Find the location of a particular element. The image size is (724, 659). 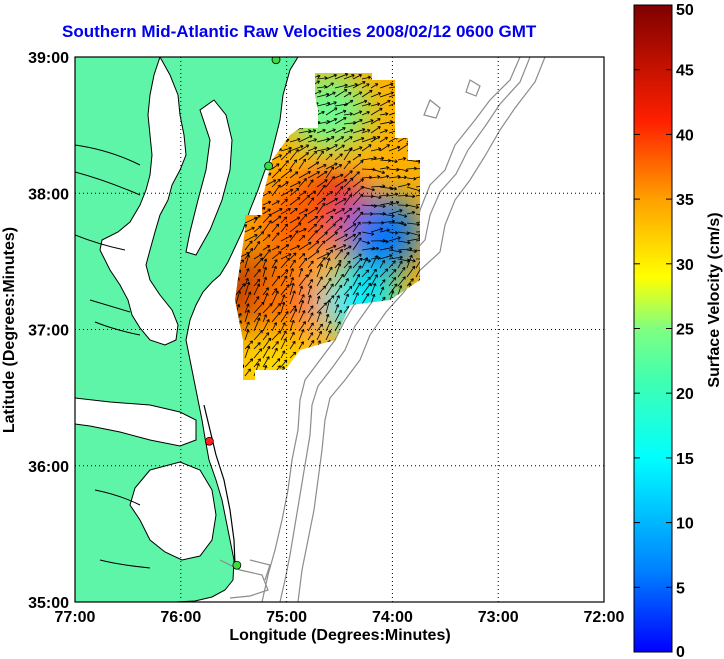

x-tick-label: 77:00 is located at coordinates (75, 617).